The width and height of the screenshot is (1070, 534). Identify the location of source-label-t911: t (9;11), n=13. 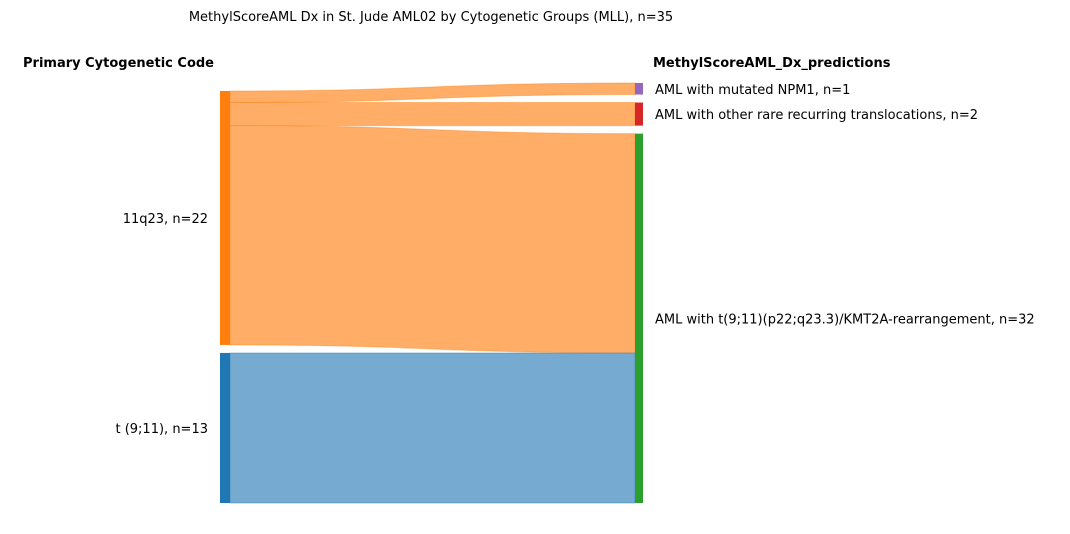
(161, 429).